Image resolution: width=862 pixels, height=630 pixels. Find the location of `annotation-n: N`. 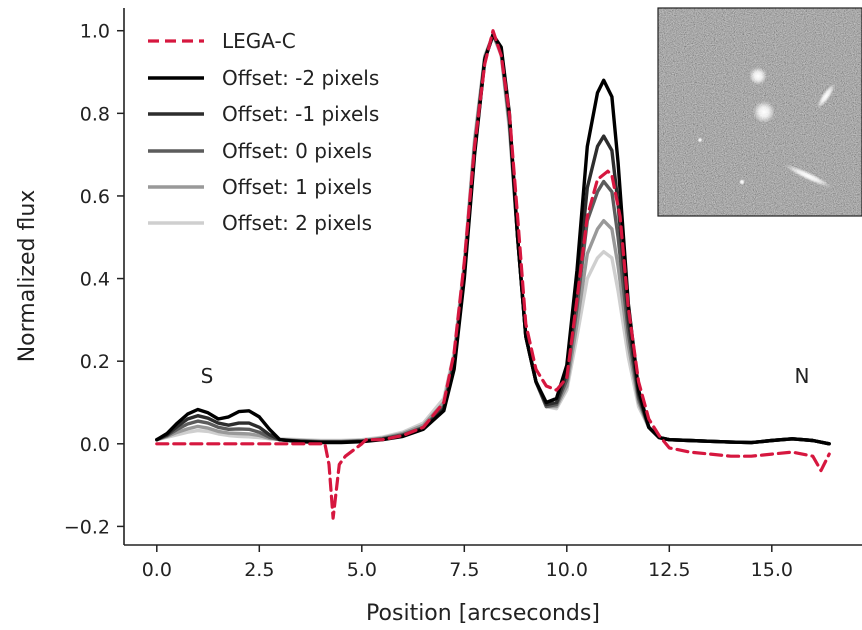

annotation-n: N is located at coordinates (802, 376).